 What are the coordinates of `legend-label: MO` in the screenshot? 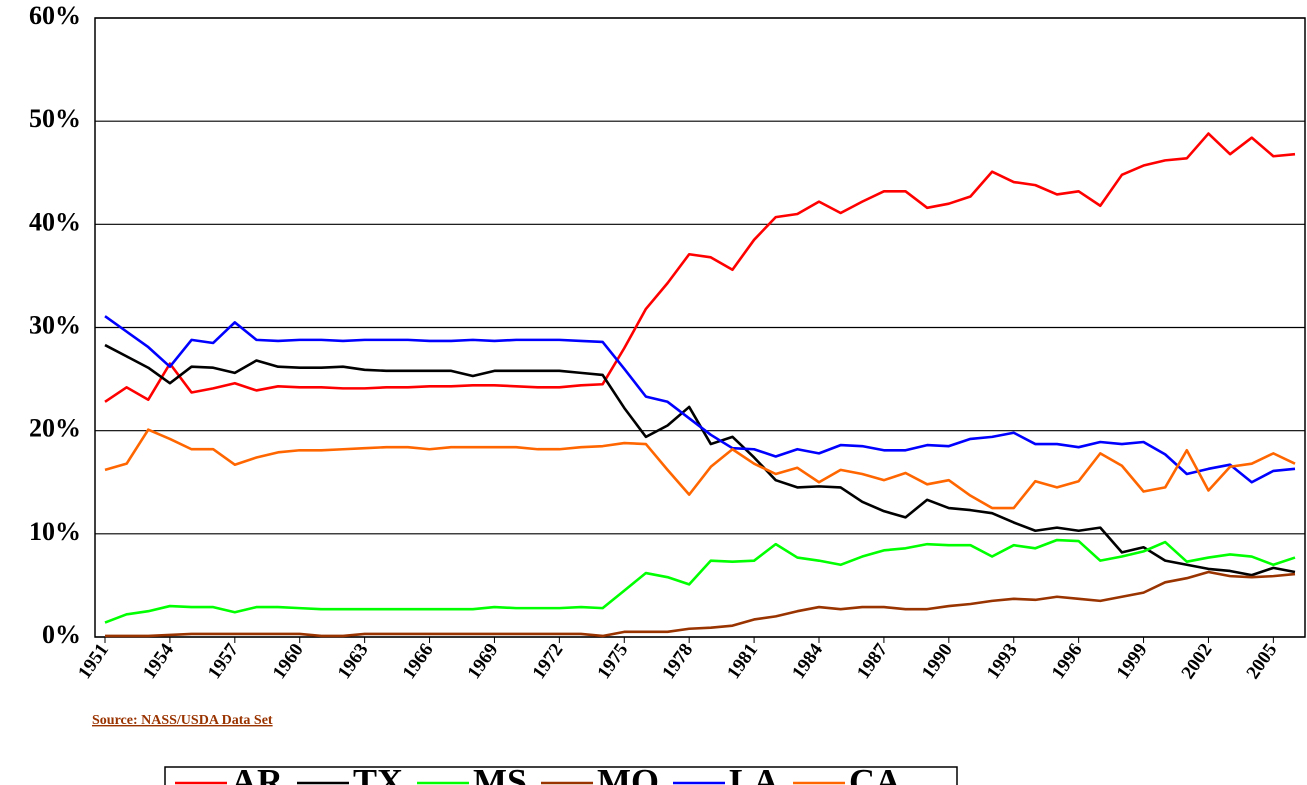 It's located at (628, 773).